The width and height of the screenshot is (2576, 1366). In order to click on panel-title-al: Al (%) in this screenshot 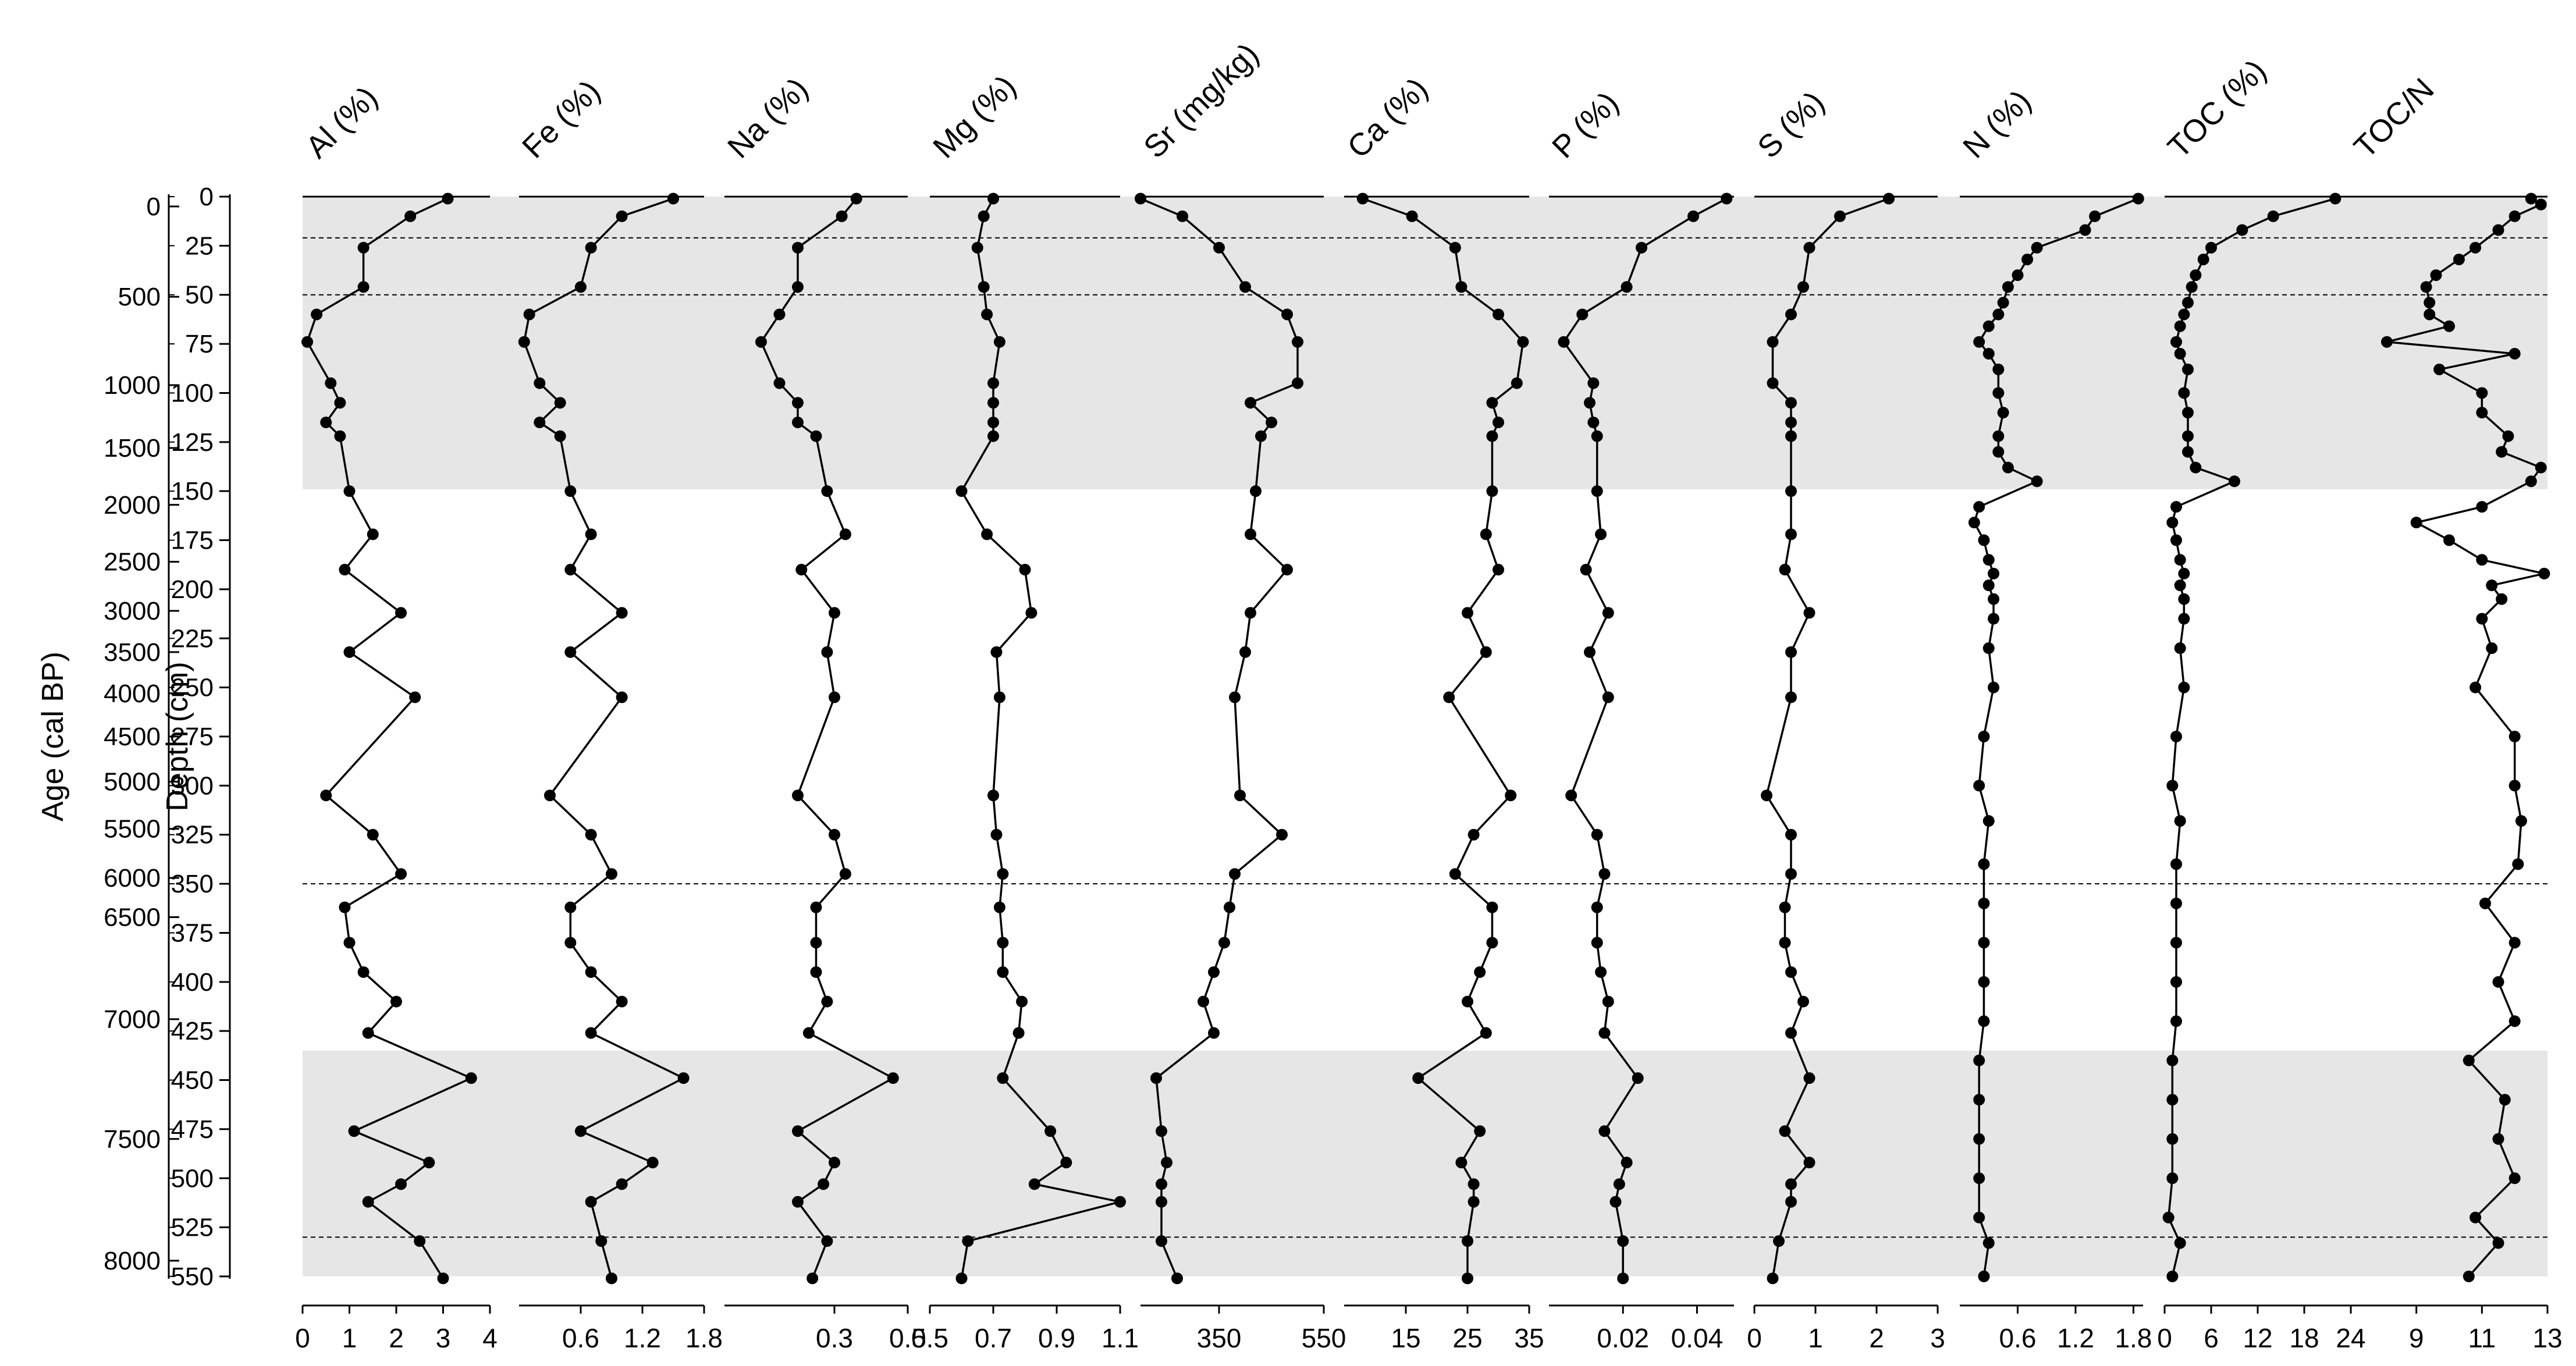, I will do `click(341, 122)`.